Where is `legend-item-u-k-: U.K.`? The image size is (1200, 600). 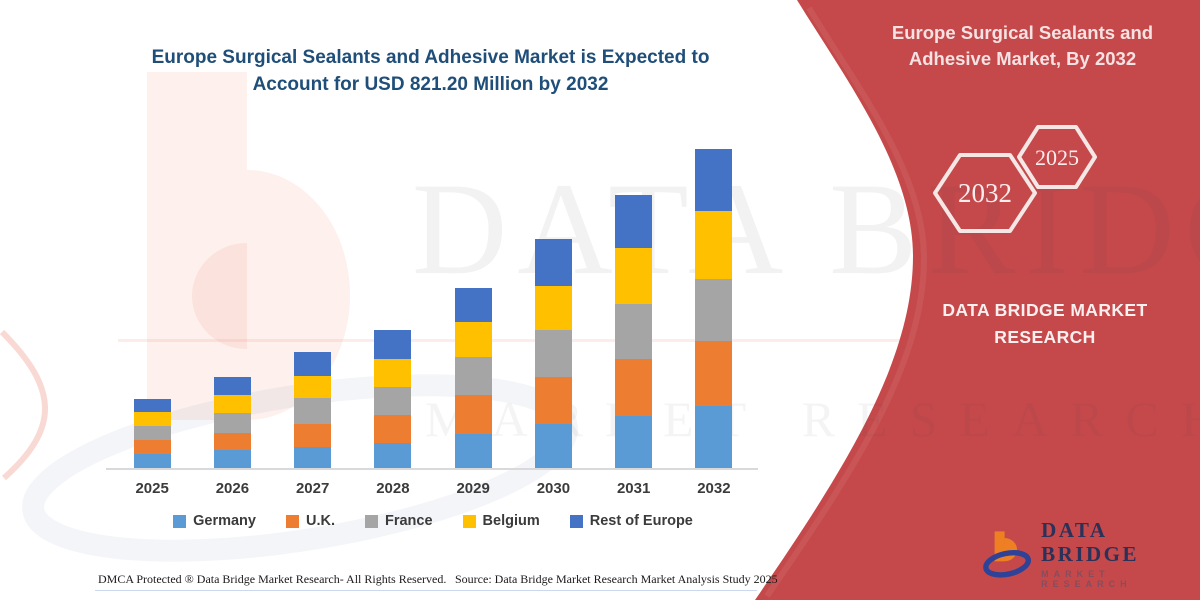
legend-item-u-k-: U.K. is located at coordinates (310, 521).